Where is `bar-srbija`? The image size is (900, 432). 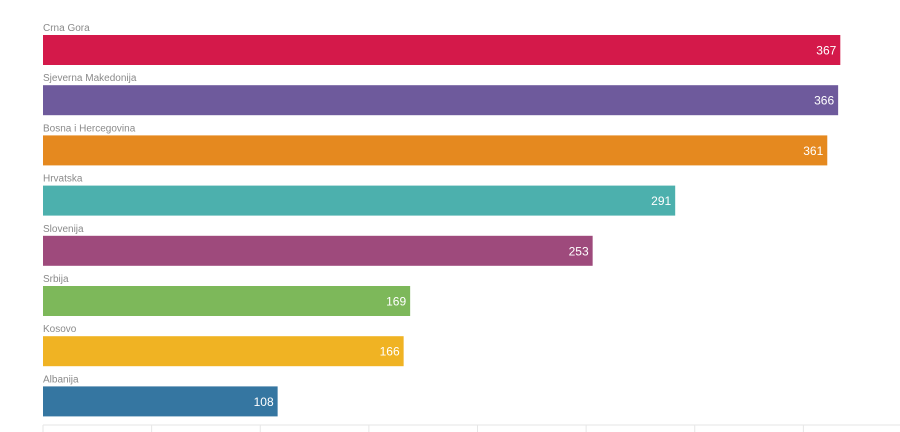 bar-srbija is located at coordinates (227, 301).